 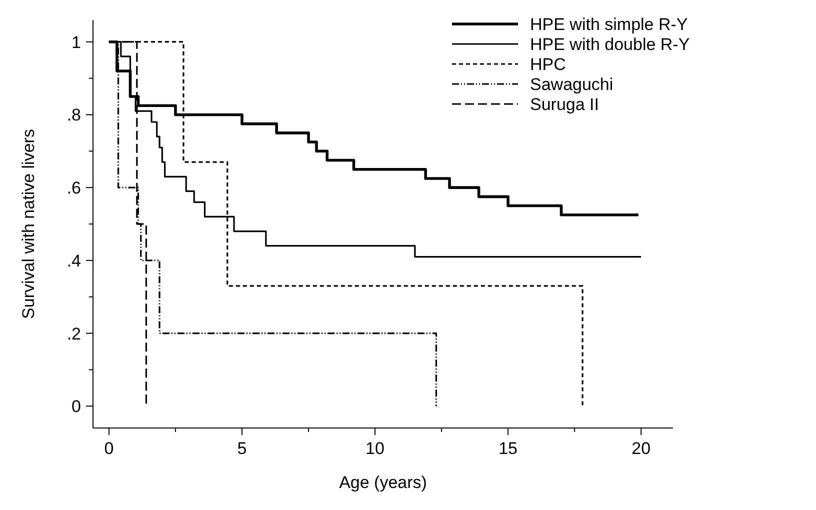 I want to click on legend-label: HPC, so click(x=548, y=64).